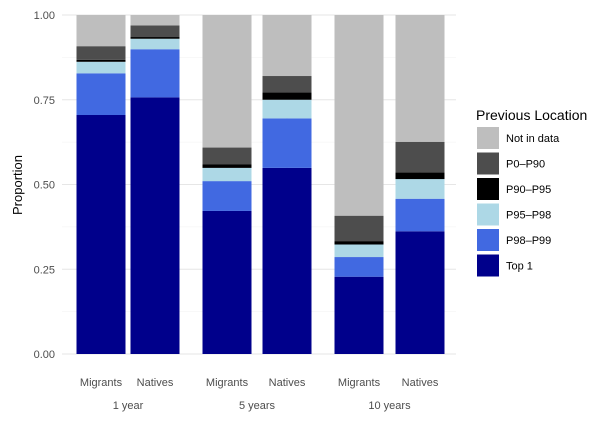 This screenshot has height=423, width=594. What do you see at coordinates (128, 406) in the screenshot?
I see `x-group-label: 1 year` at bounding box center [128, 406].